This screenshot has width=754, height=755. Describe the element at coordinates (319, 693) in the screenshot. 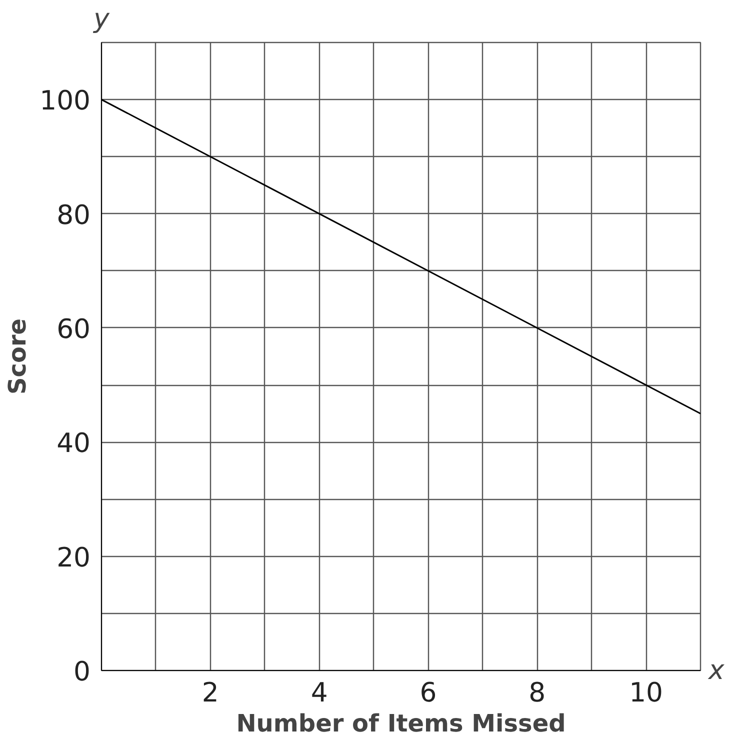

I see `x-tick-label: 4` at that location.